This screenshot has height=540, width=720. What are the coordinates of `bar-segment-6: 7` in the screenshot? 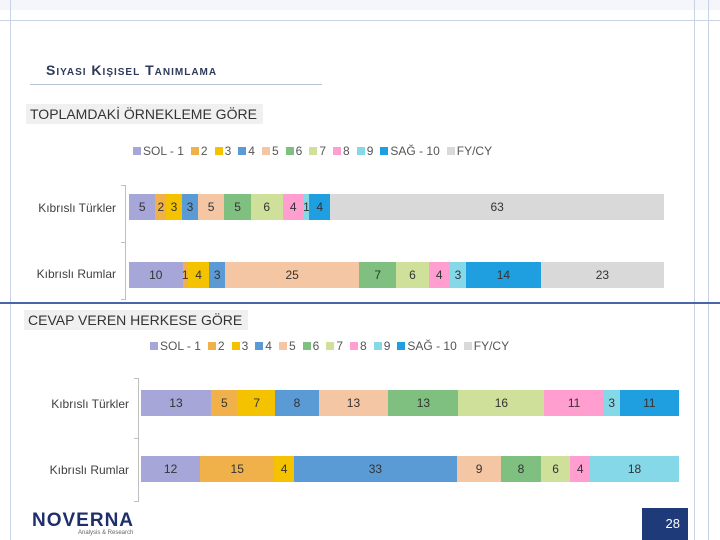 It's located at (378, 275).